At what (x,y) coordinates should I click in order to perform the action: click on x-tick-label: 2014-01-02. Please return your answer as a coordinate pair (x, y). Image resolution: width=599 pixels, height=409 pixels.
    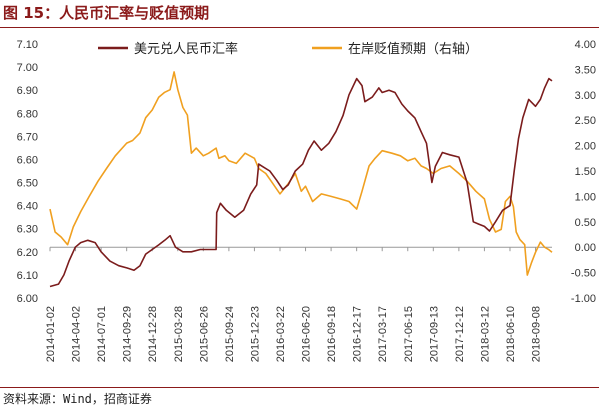
    Looking at the image, I should click on (51, 334).